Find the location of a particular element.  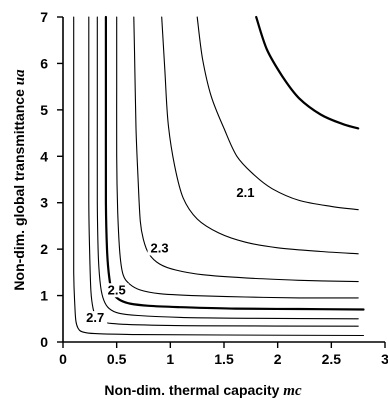

x-tick-label: 2.5 is located at coordinates (332, 359).